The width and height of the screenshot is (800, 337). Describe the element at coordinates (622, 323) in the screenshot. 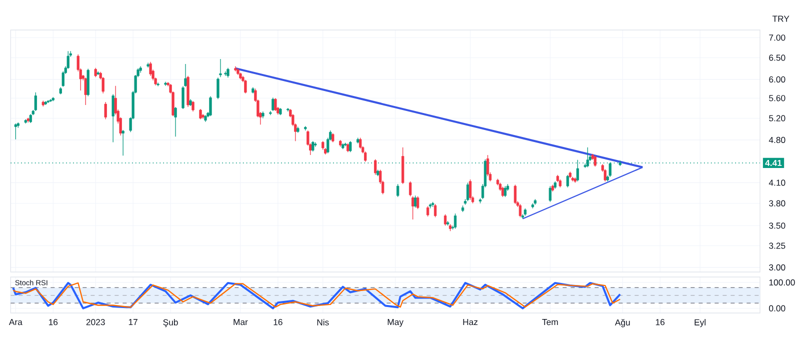

I see `x-tick-label: Ağu` at that location.